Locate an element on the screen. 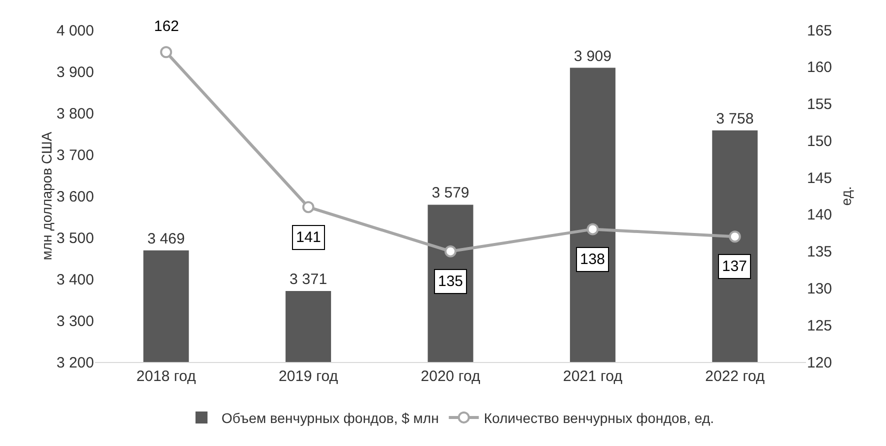 The height and width of the screenshot is (446, 886). data-label: 3 371 is located at coordinates (309, 279).